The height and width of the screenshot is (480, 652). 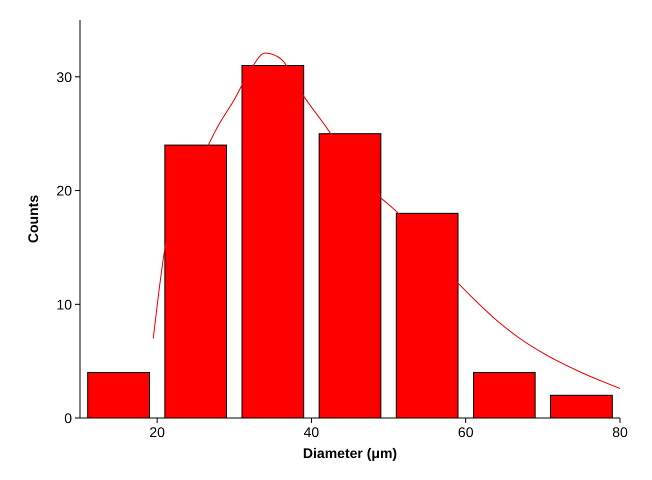 What do you see at coordinates (33, 219) in the screenshot?
I see `y-axis-title: Counts` at bounding box center [33, 219].